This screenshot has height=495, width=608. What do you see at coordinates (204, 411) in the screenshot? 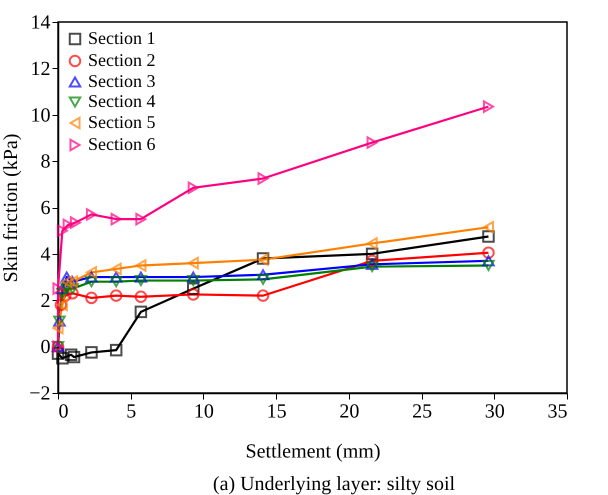
I see `x-tick-label: 10` at bounding box center [204, 411].